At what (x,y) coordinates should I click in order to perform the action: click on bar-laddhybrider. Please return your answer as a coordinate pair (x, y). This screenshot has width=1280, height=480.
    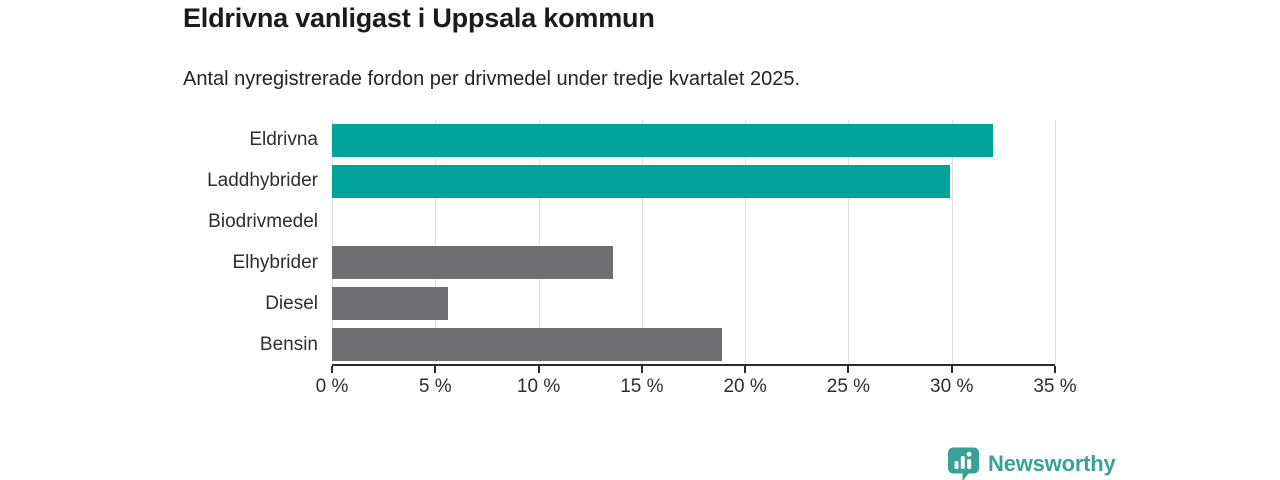
    Looking at the image, I should click on (641, 181).